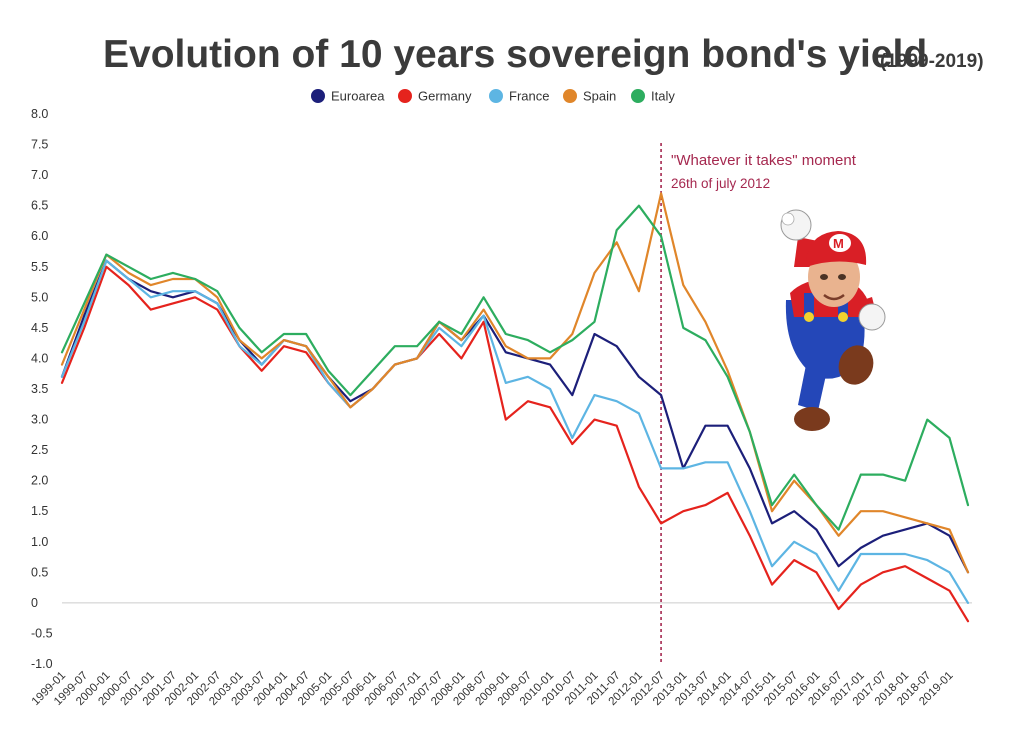 The height and width of the screenshot is (739, 1010). I want to click on y-tick-label: 3.5, so click(39, 389).